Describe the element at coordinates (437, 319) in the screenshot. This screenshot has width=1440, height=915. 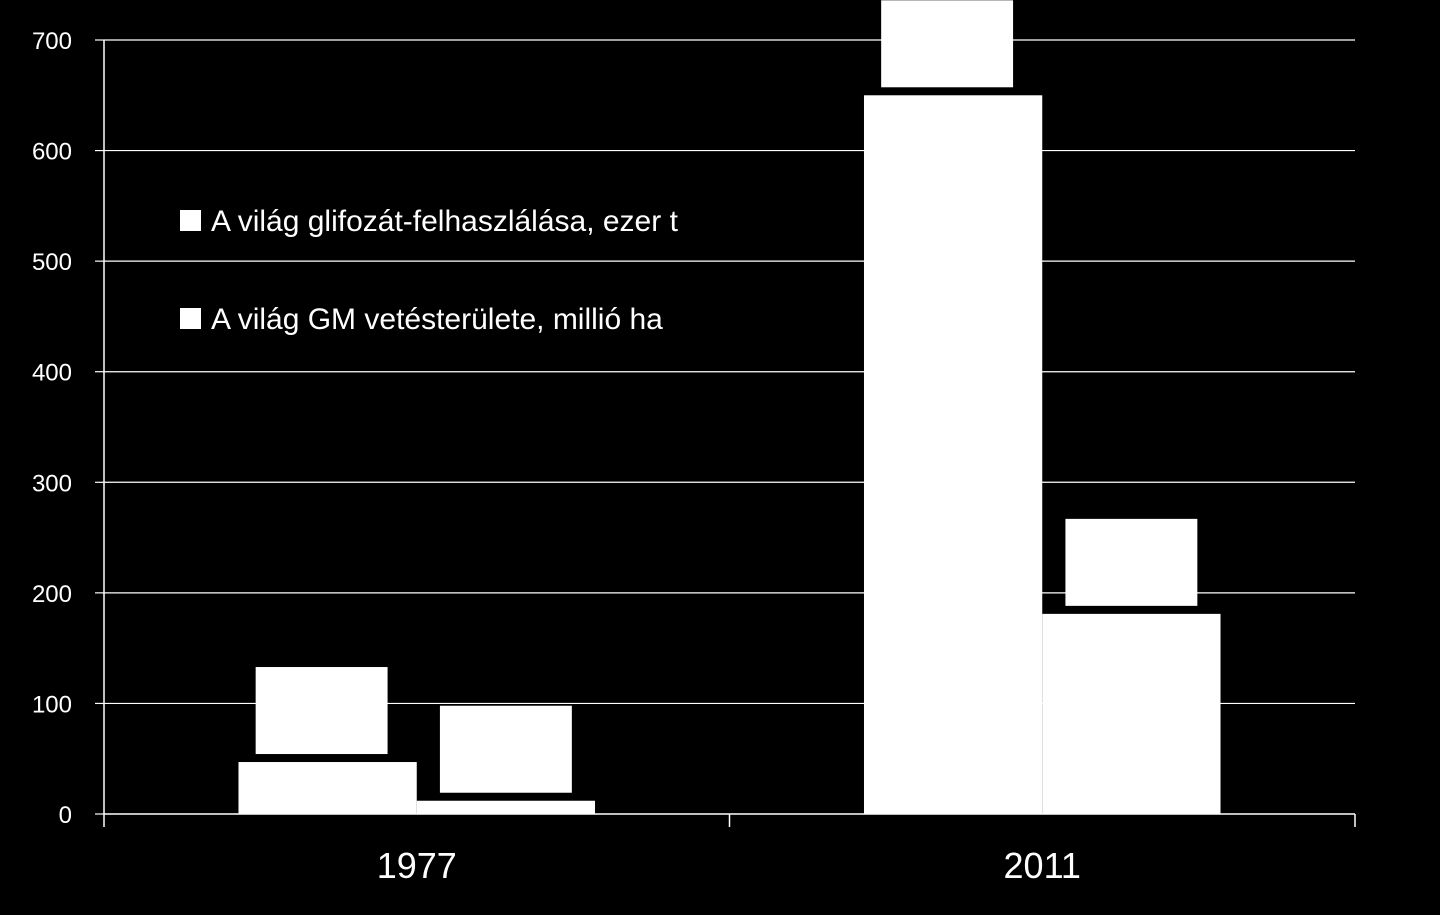
I see `legend-label-2: A világ GM vetésterülete, millió ha` at that location.